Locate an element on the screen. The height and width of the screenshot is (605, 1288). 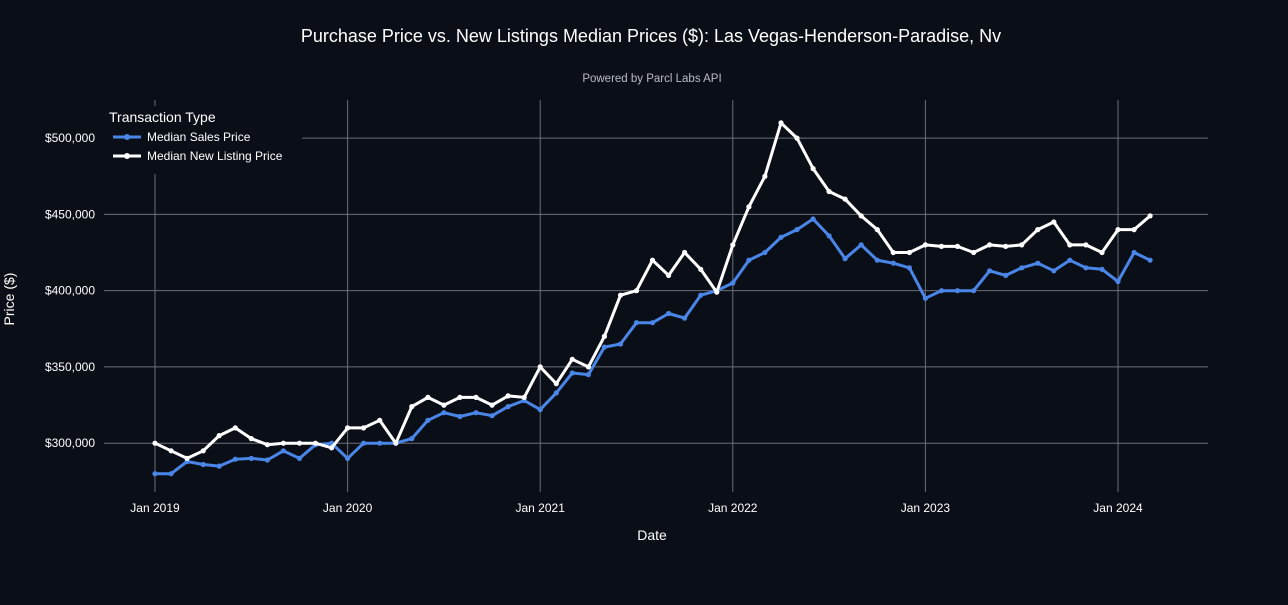
y-tick-label: $450,000 is located at coordinates (70, 214).